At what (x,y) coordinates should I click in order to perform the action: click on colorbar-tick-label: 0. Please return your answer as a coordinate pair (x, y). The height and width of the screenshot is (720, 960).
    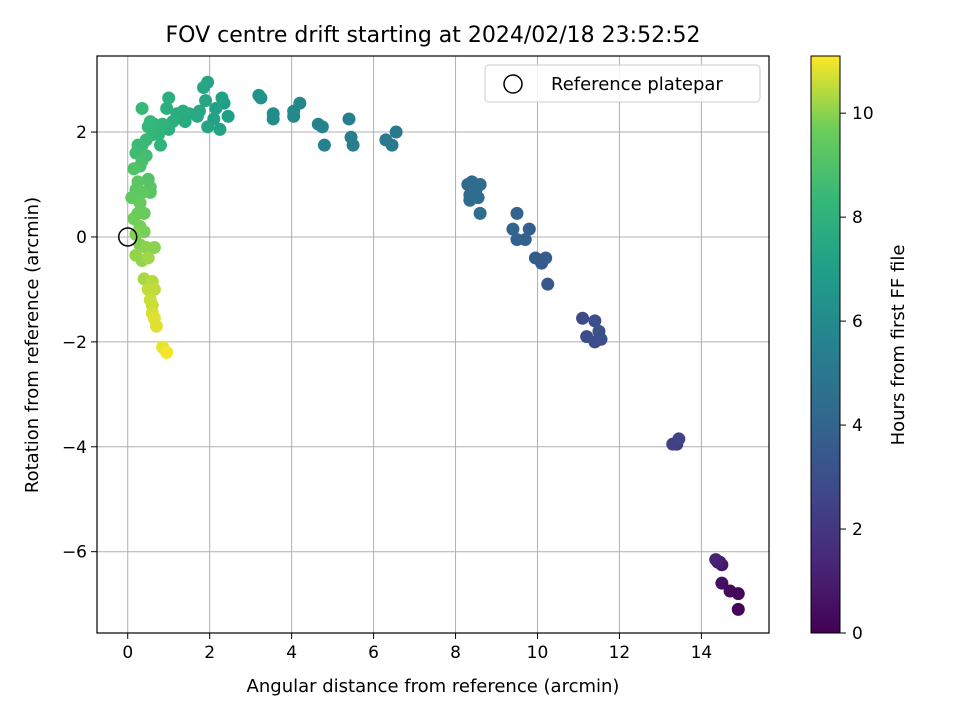
    Looking at the image, I should click on (857, 634).